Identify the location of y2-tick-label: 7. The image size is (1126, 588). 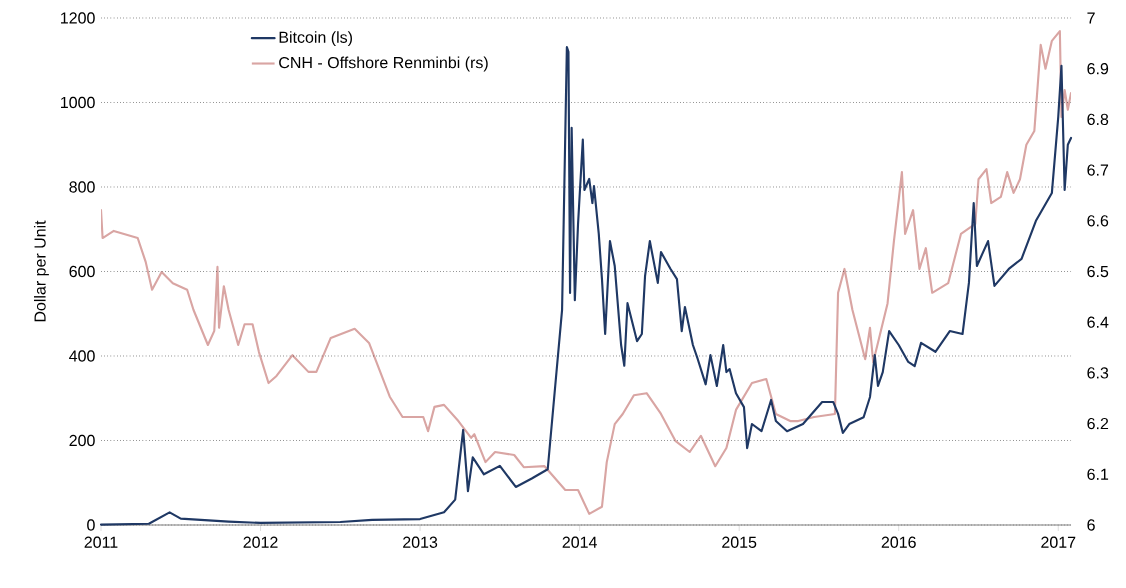
(1091, 18).